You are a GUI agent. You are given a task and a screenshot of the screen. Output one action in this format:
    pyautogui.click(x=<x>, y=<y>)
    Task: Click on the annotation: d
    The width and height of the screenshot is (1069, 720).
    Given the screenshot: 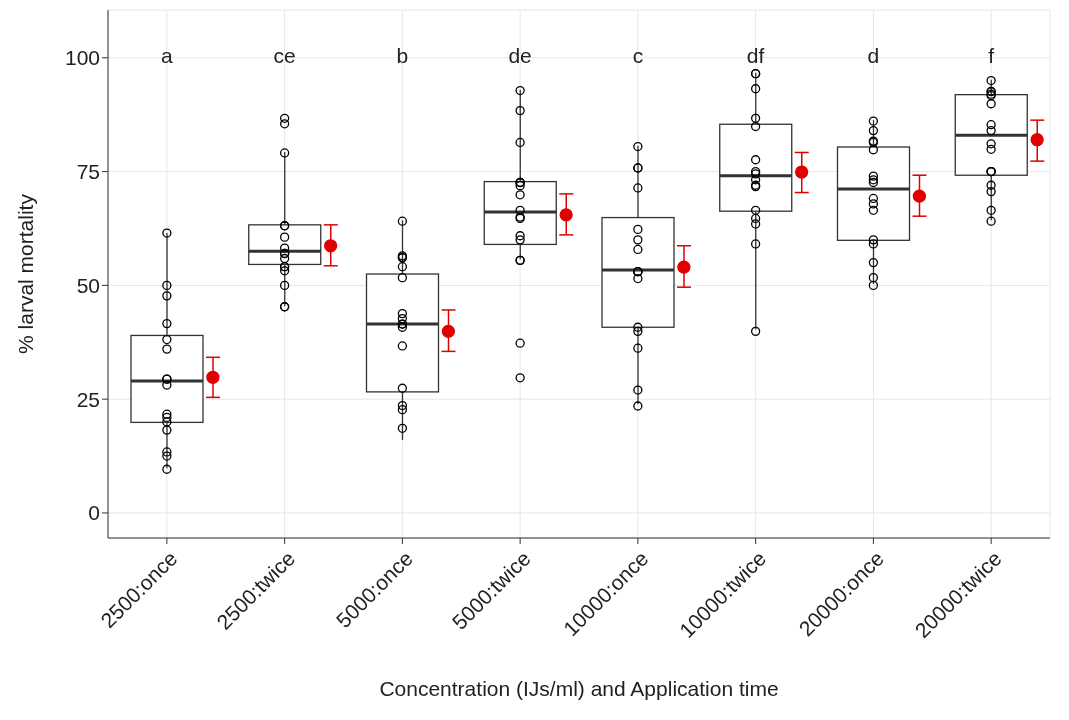 What is the action you would take?
    pyautogui.click(x=873, y=55)
    